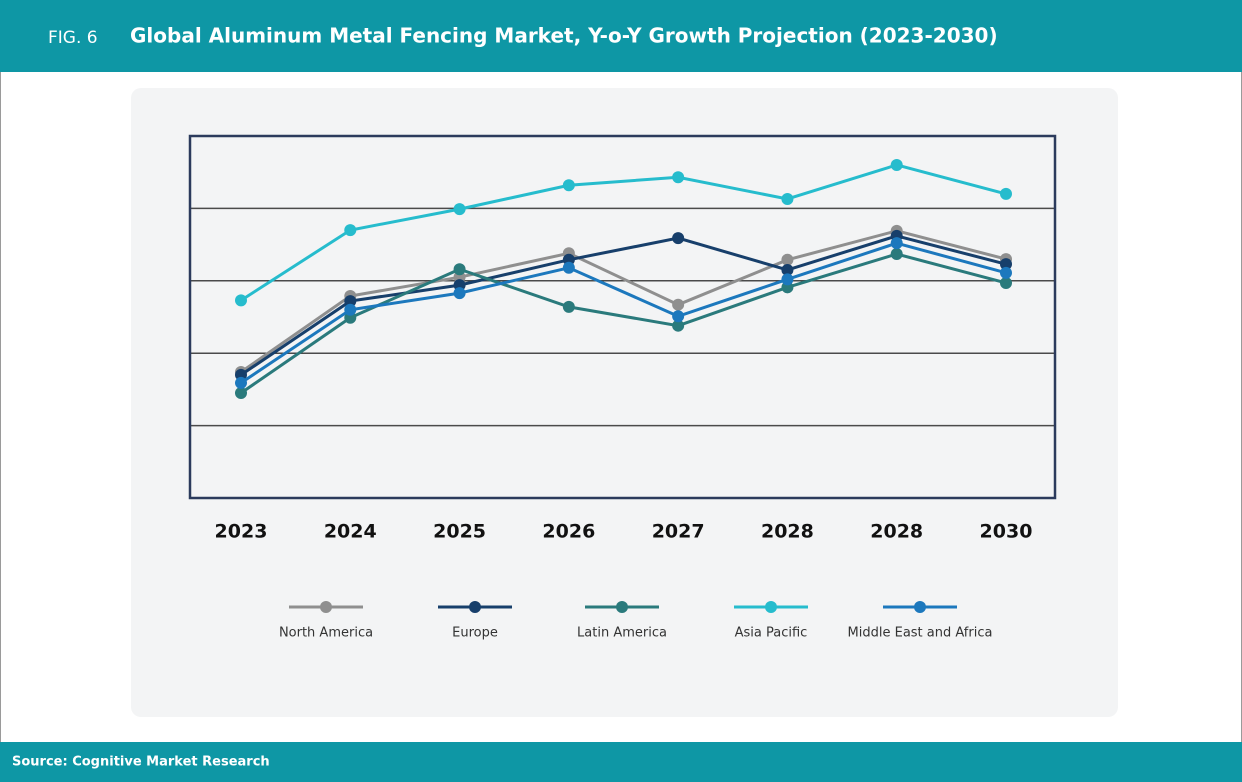  What do you see at coordinates (1006, 532) in the screenshot?
I see `x-tick-label: 2030` at bounding box center [1006, 532].